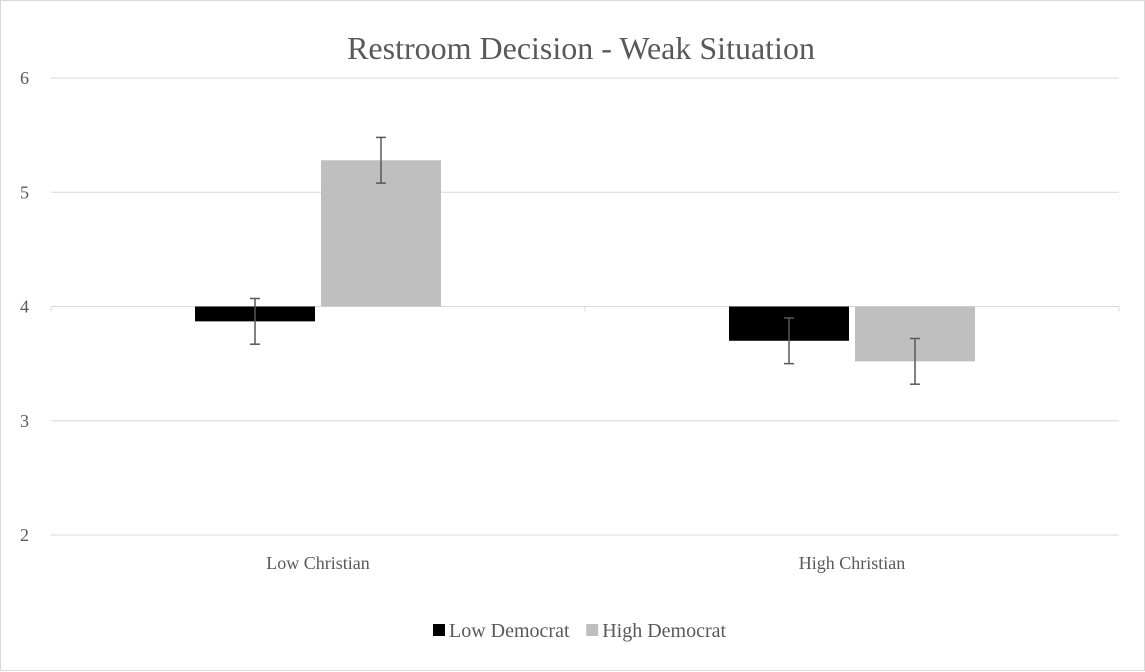  I want to click on y-tick-label: 6, so click(24, 78).